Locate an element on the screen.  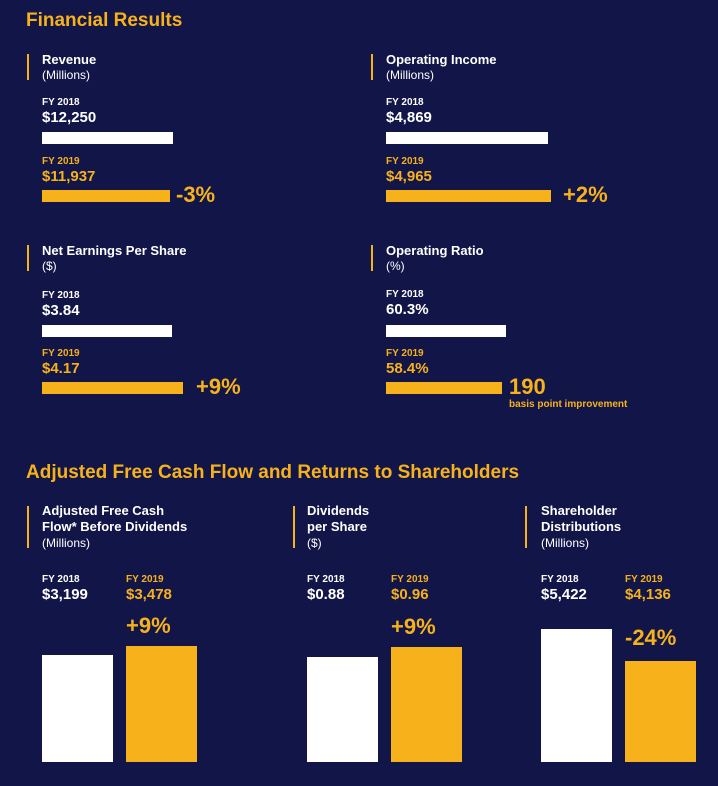
operating-ratio-change-note: basis point improvement is located at coordinates (568, 404).